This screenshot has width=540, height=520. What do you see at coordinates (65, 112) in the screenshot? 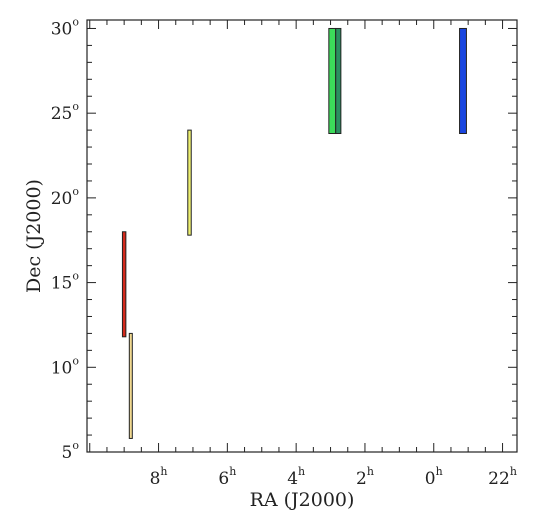
I see `y-tick-label: 25o` at bounding box center [65, 112].